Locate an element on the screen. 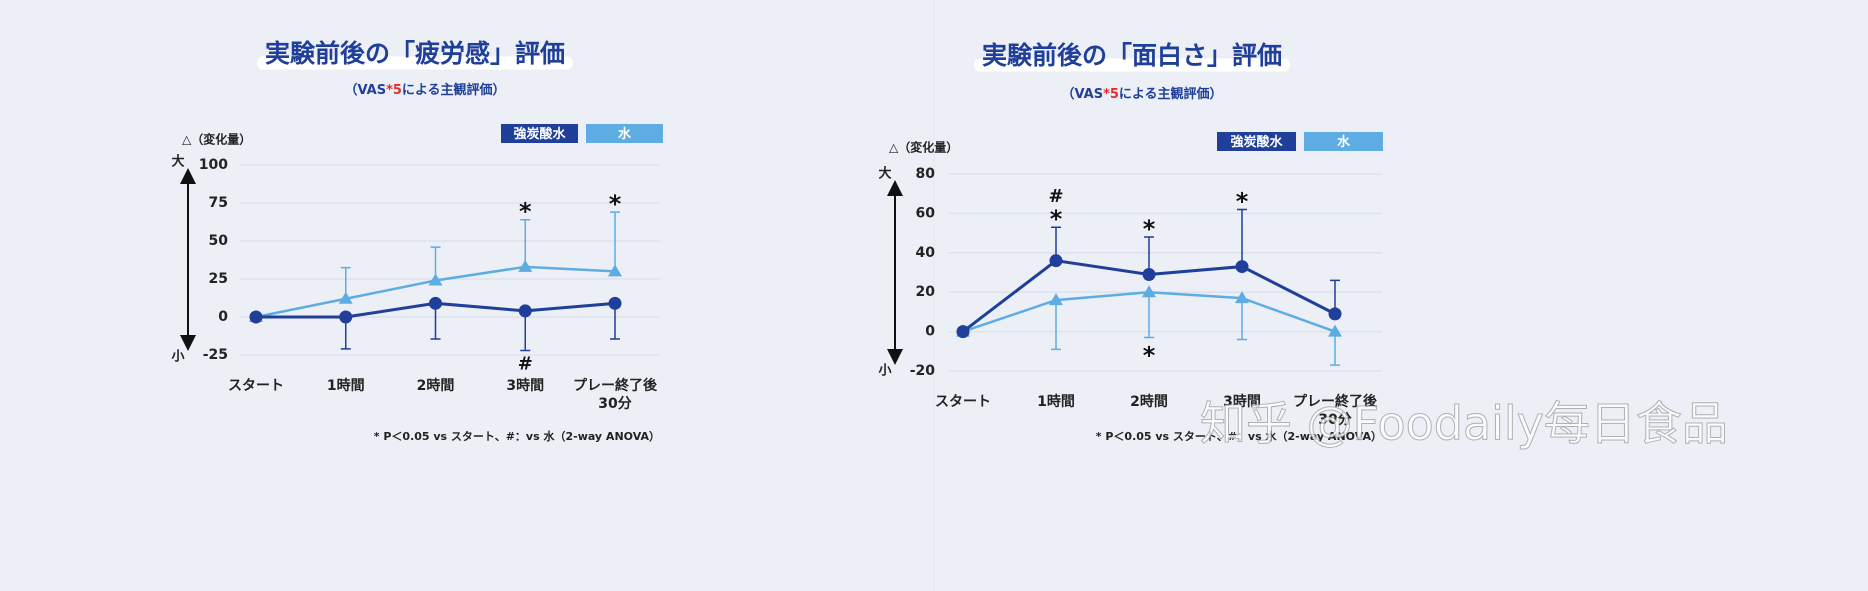 The width and height of the screenshot is (1868, 591). y-tick-label: 40 is located at coordinates (926, 253).